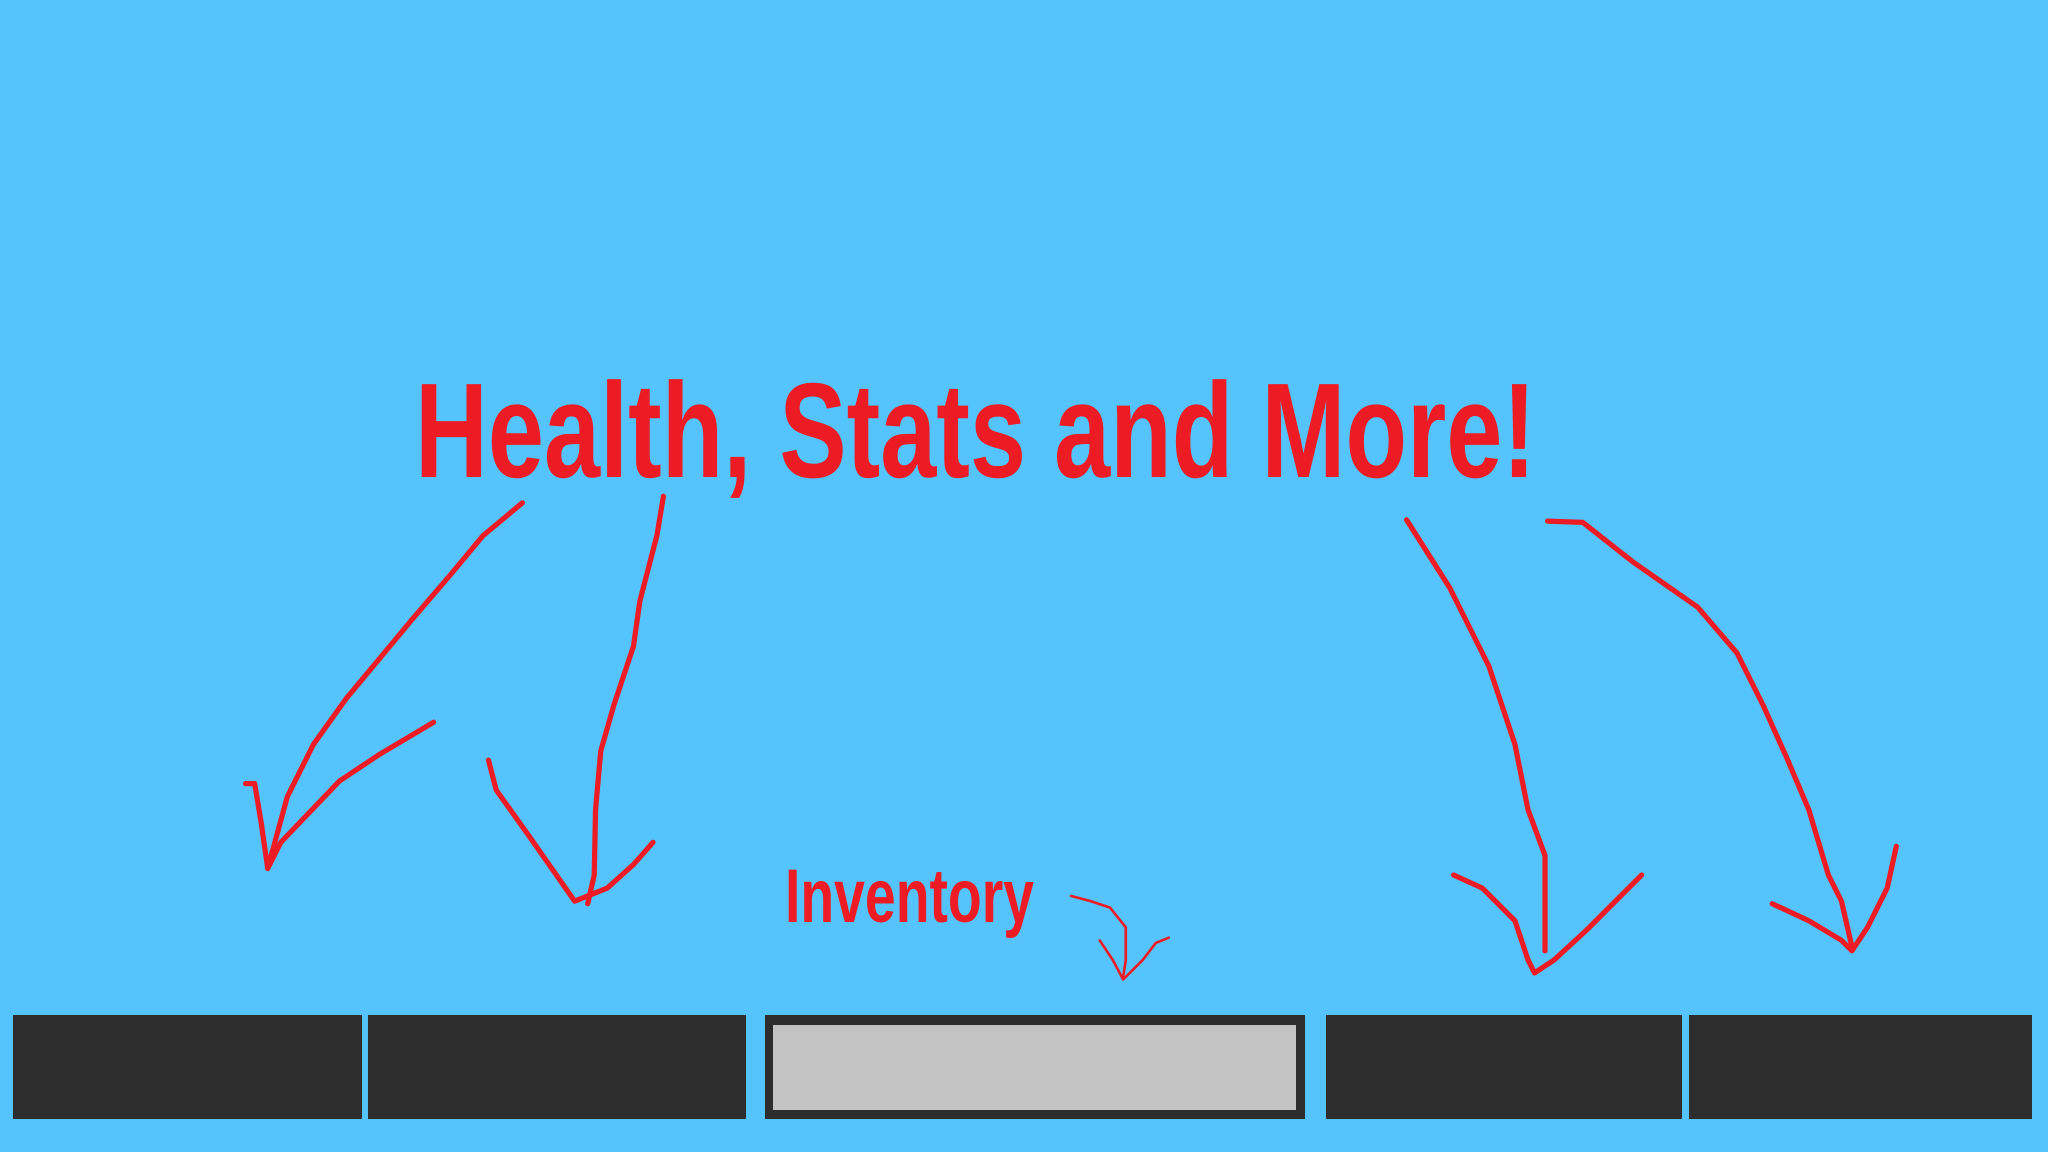 The width and height of the screenshot is (2048, 1152). I want to click on inventory-bar, so click(1034, 1067).